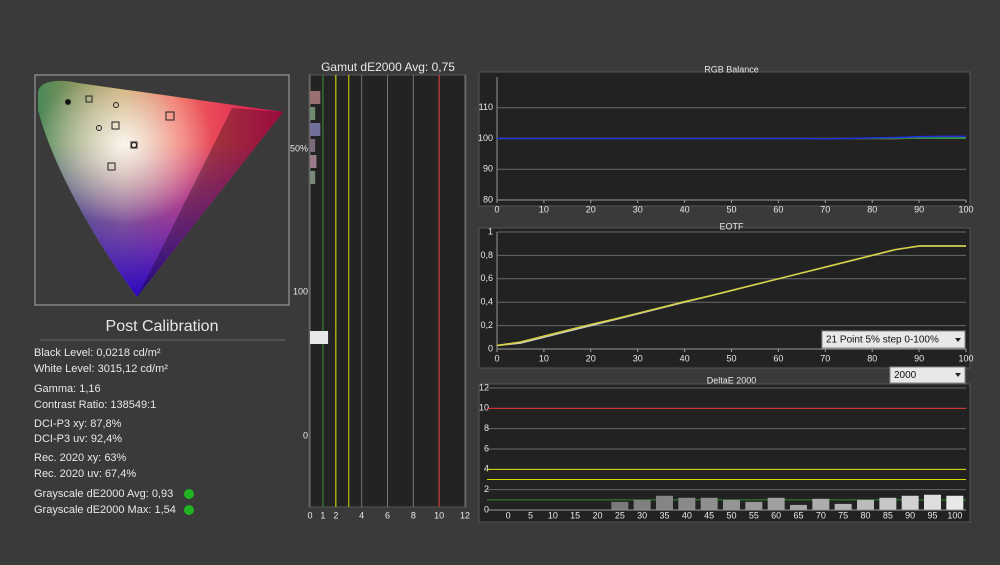  I want to click on y-label: 100, so click(300, 291).